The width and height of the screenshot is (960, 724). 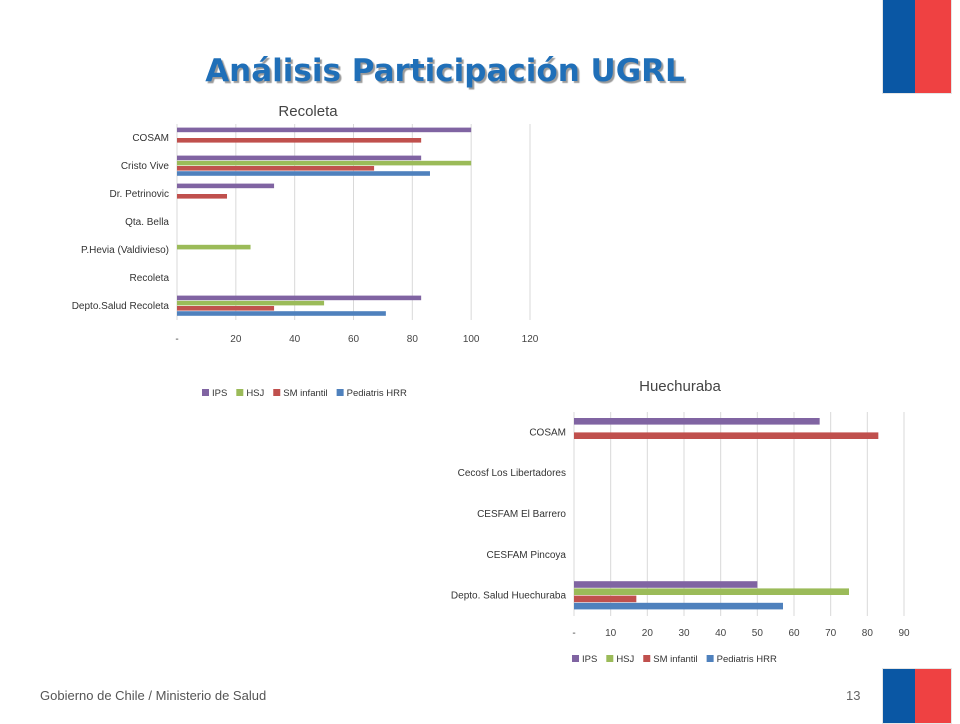 I want to click on category-label: Depto. Salud Huechuraba, so click(x=509, y=596).